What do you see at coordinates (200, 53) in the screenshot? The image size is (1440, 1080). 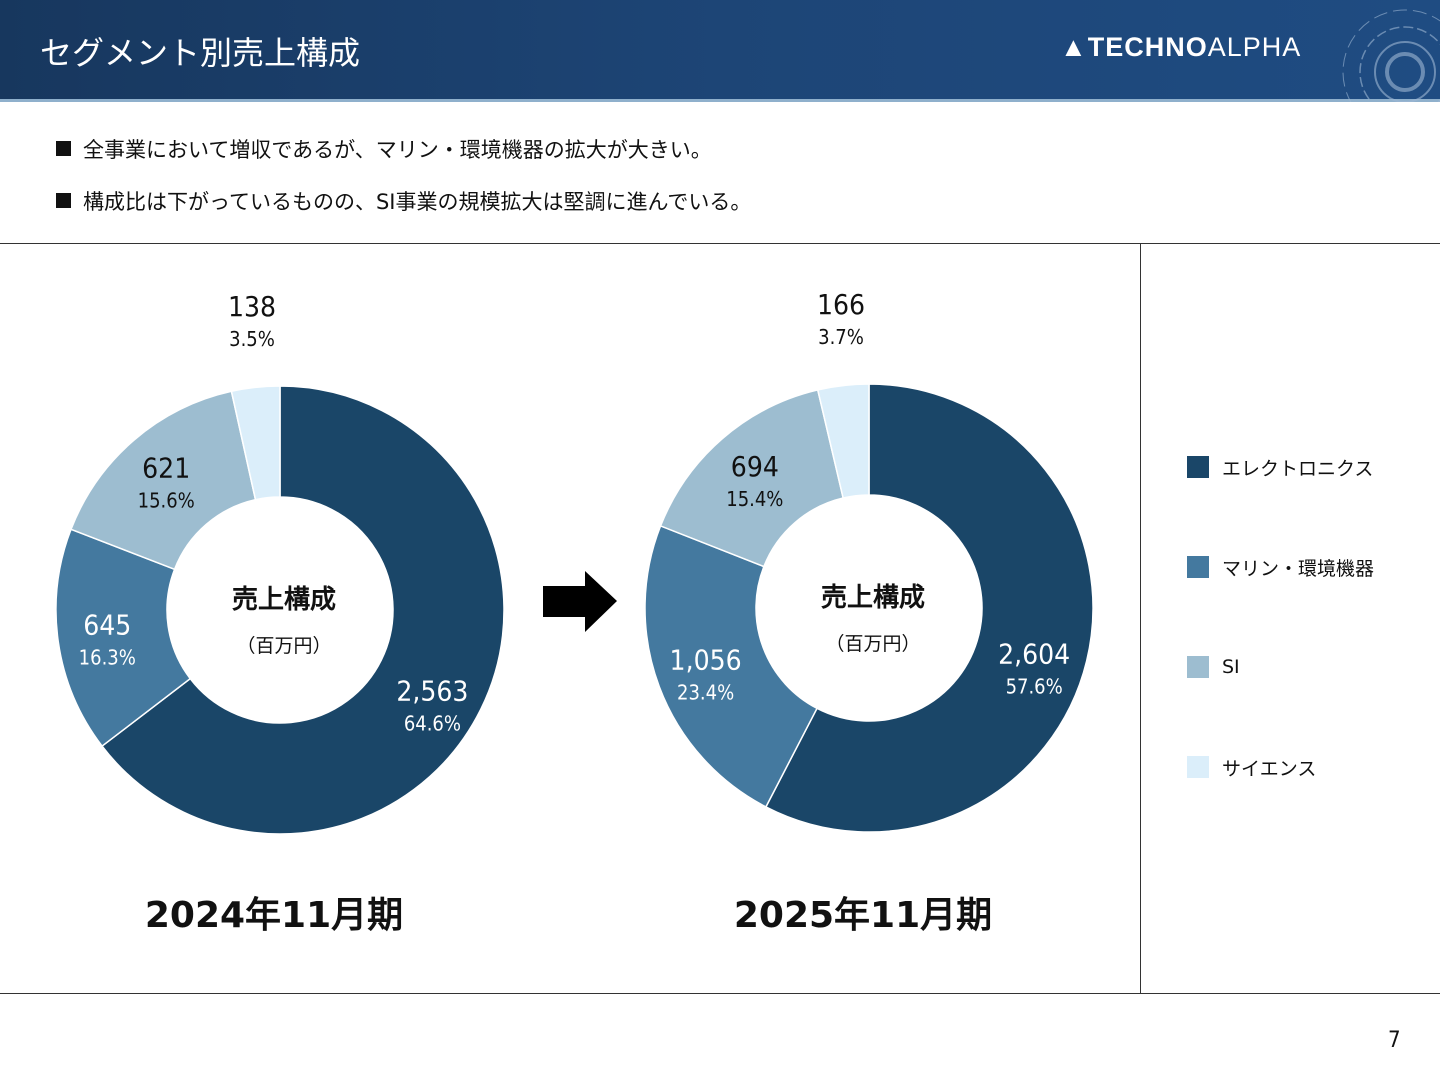 I see `page-title: セグメント別売上構成` at bounding box center [200, 53].